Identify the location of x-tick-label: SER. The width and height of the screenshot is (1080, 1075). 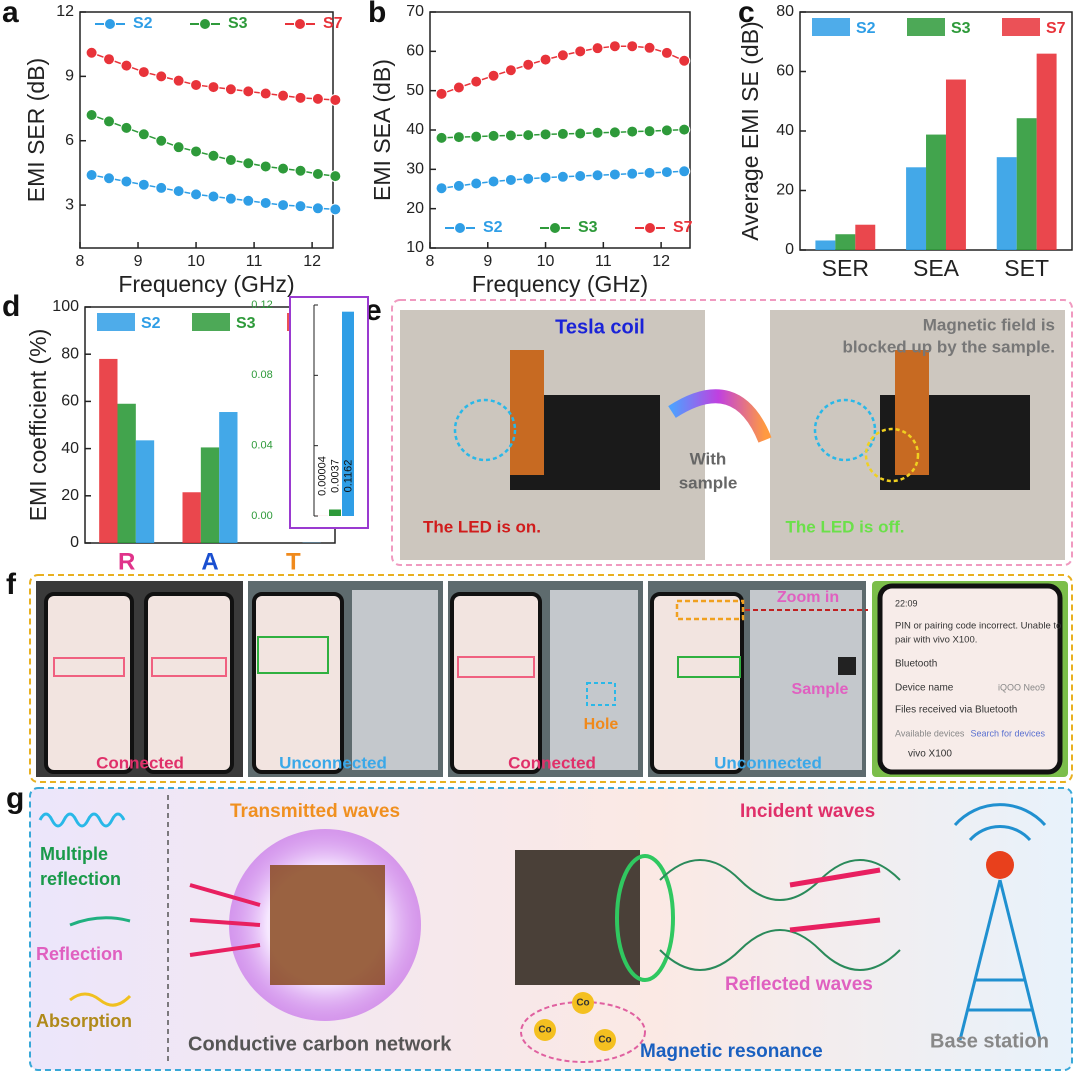
(845, 268).